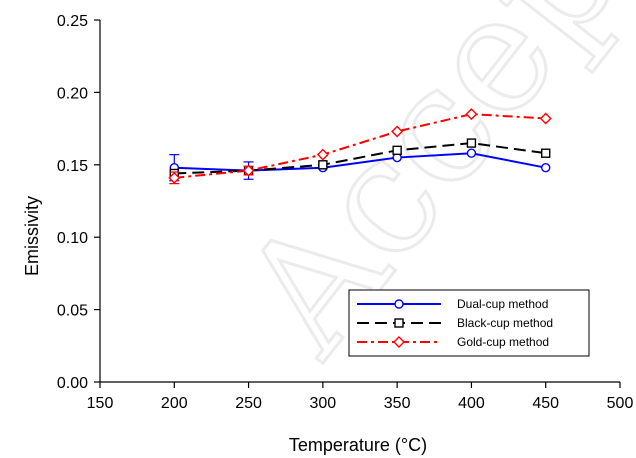  I want to click on series-gold-cup-method, so click(360, 146).